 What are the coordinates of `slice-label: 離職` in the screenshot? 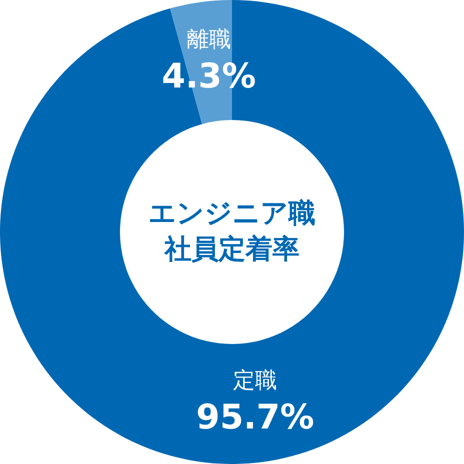 It's located at (208, 40).